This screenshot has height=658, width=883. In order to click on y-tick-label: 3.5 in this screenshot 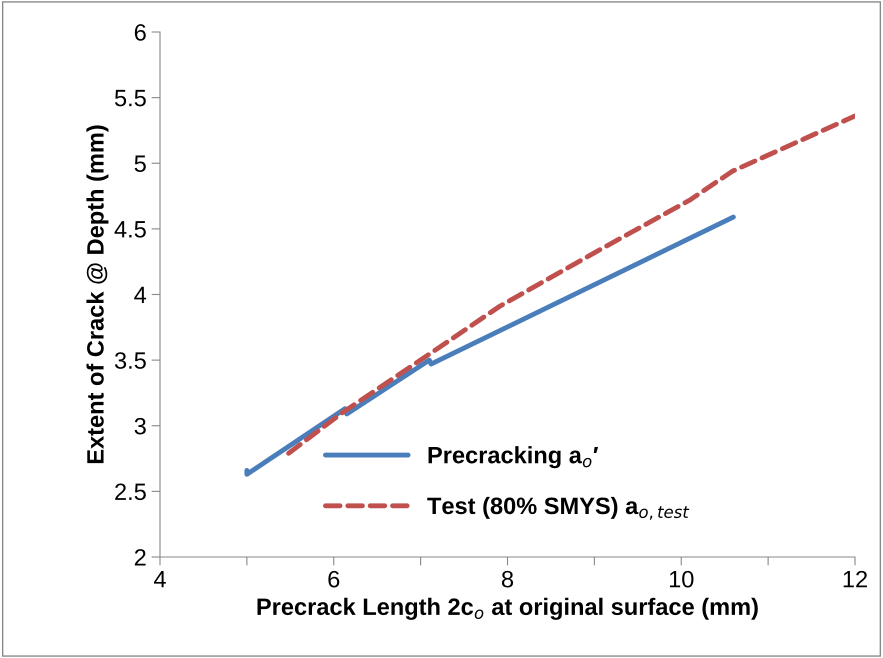, I will do `click(130, 360)`.